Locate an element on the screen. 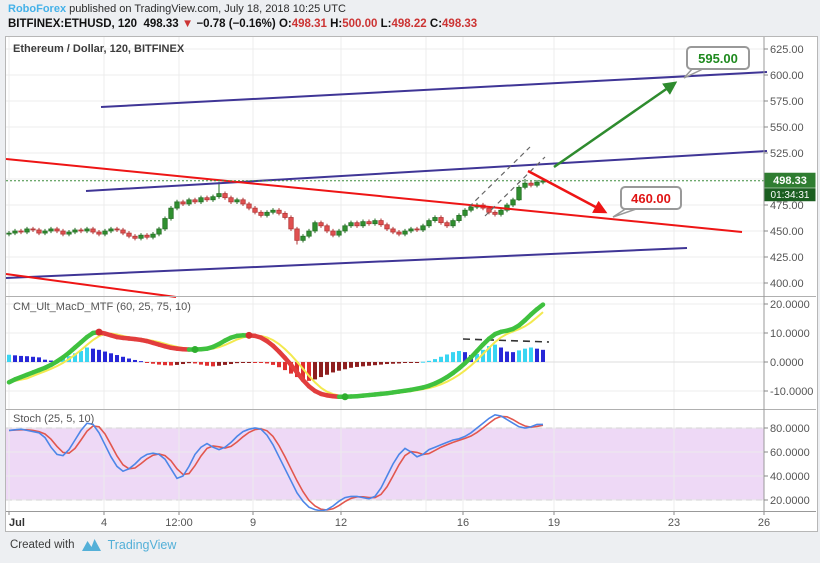 The width and height of the screenshot is (820, 563). macd-dashed-level is located at coordinates (506, 340).